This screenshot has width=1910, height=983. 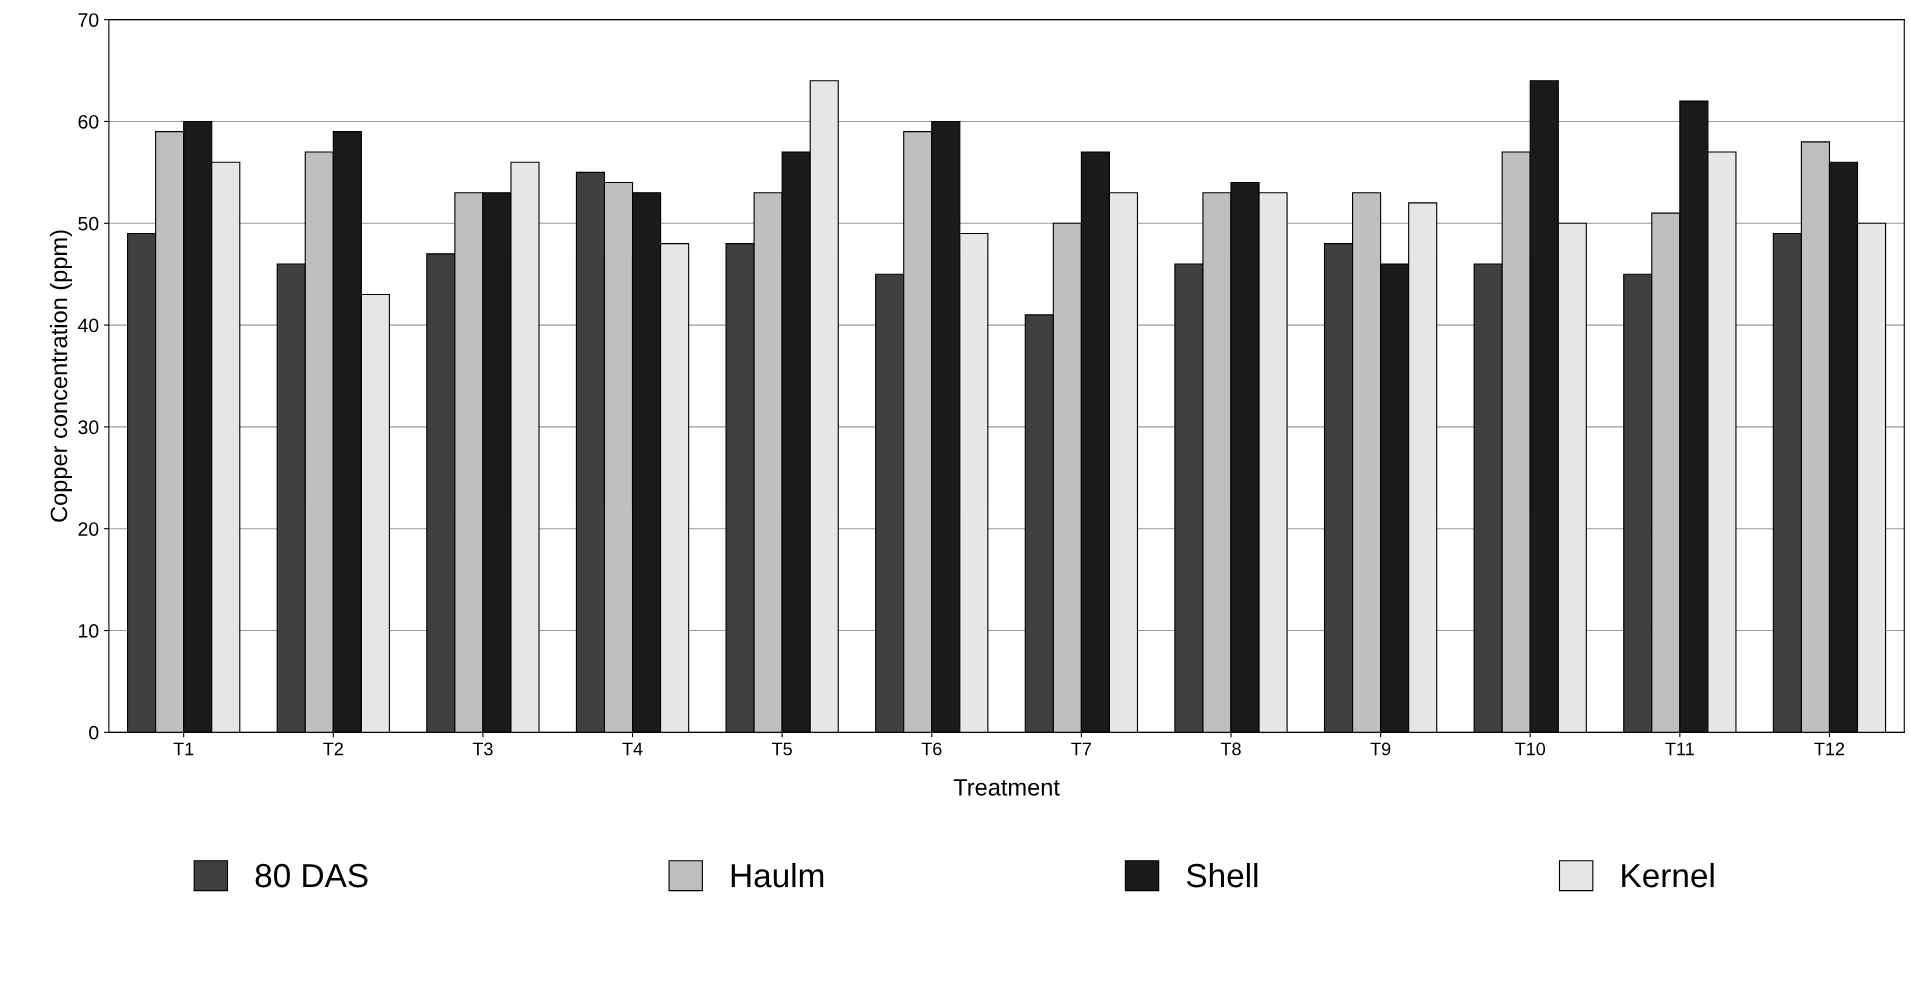 What do you see at coordinates (311, 875) in the screenshot?
I see `legend-label: 80 DAS` at bounding box center [311, 875].